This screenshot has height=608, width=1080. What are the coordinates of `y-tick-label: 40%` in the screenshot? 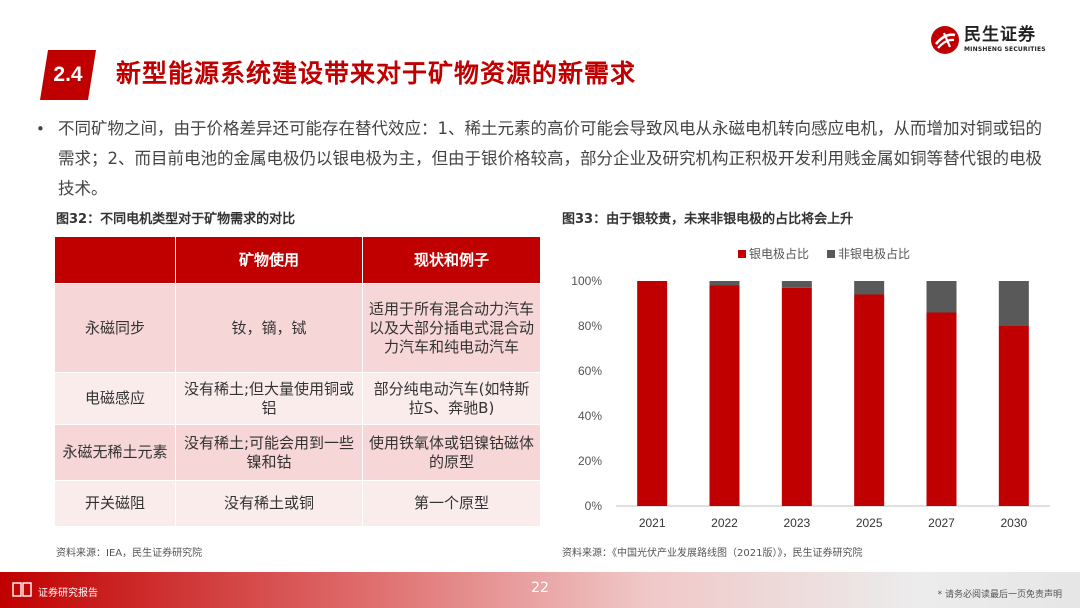 It's located at (590, 416).